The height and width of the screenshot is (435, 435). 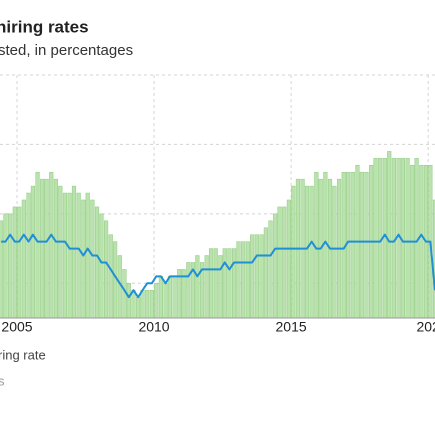 What do you see at coordinates (291, 327) in the screenshot?
I see `x-tick-label: 2015` at bounding box center [291, 327].